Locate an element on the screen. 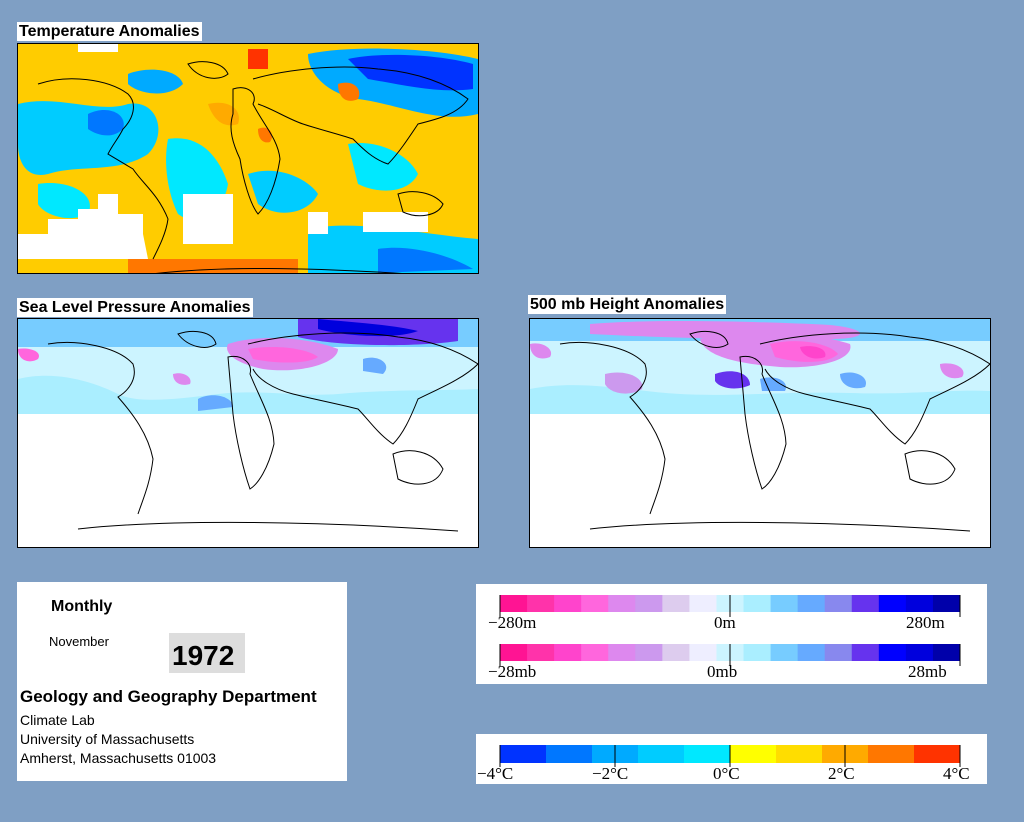  warm-anomaly-regions is located at coordinates (244, 161).